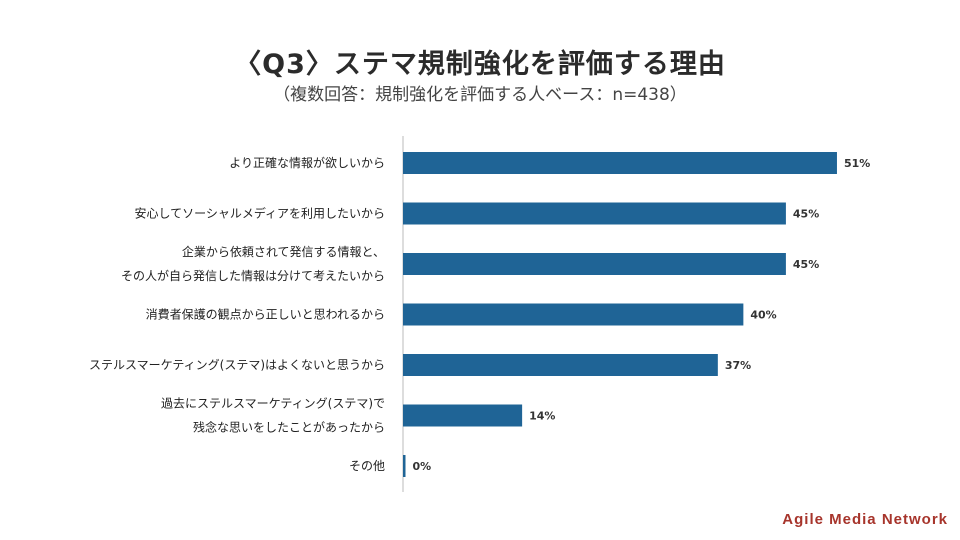  Describe the element at coordinates (480, 64) in the screenshot. I see `chart-title: 〈Q3〉ステマ規制強化を評価する理由` at that location.